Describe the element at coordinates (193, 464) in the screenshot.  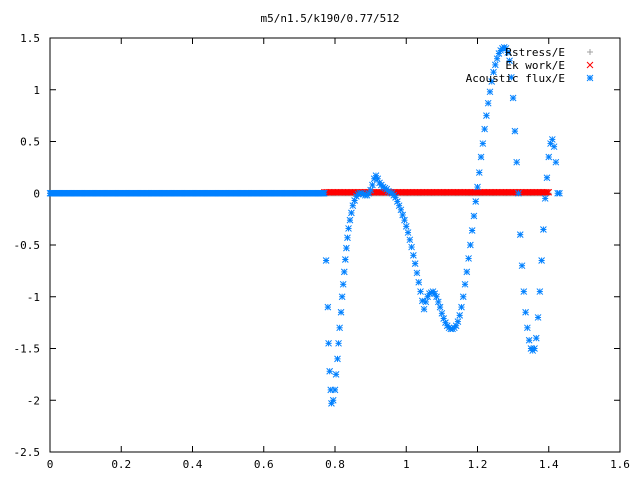
I see `x-tick-label: 0.4` at that location.